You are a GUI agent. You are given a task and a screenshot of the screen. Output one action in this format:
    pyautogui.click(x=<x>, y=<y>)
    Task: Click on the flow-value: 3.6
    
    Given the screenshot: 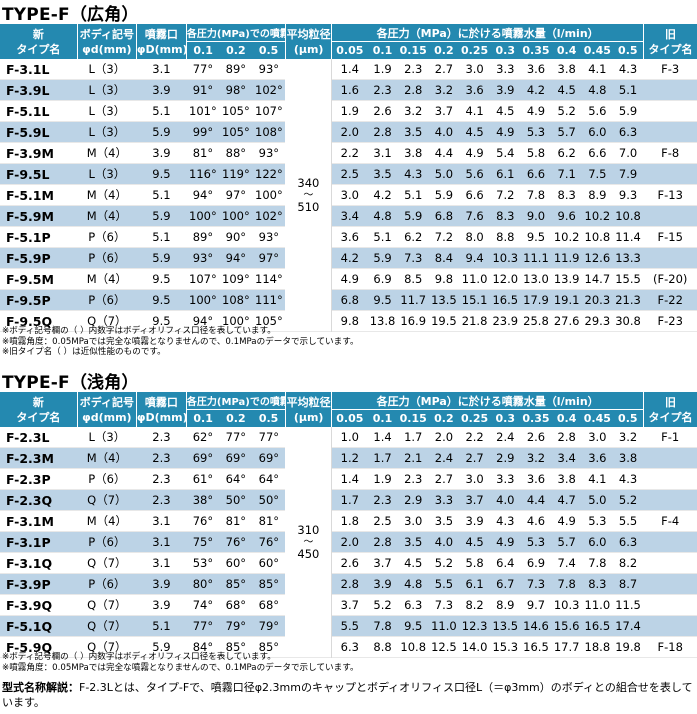 What is the action you would take?
    pyautogui.click(x=349, y=237)
    